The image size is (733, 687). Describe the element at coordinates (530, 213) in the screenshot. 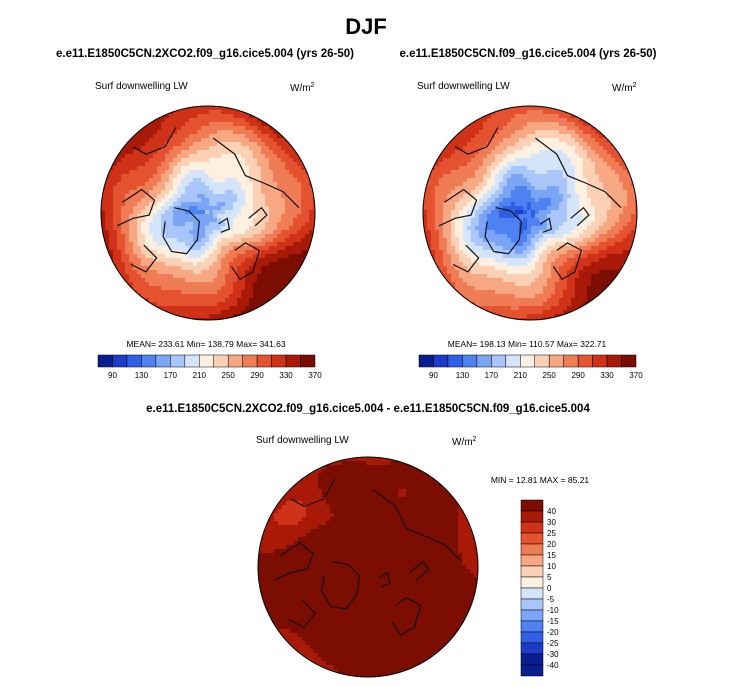

I see `contour-field` at that location.